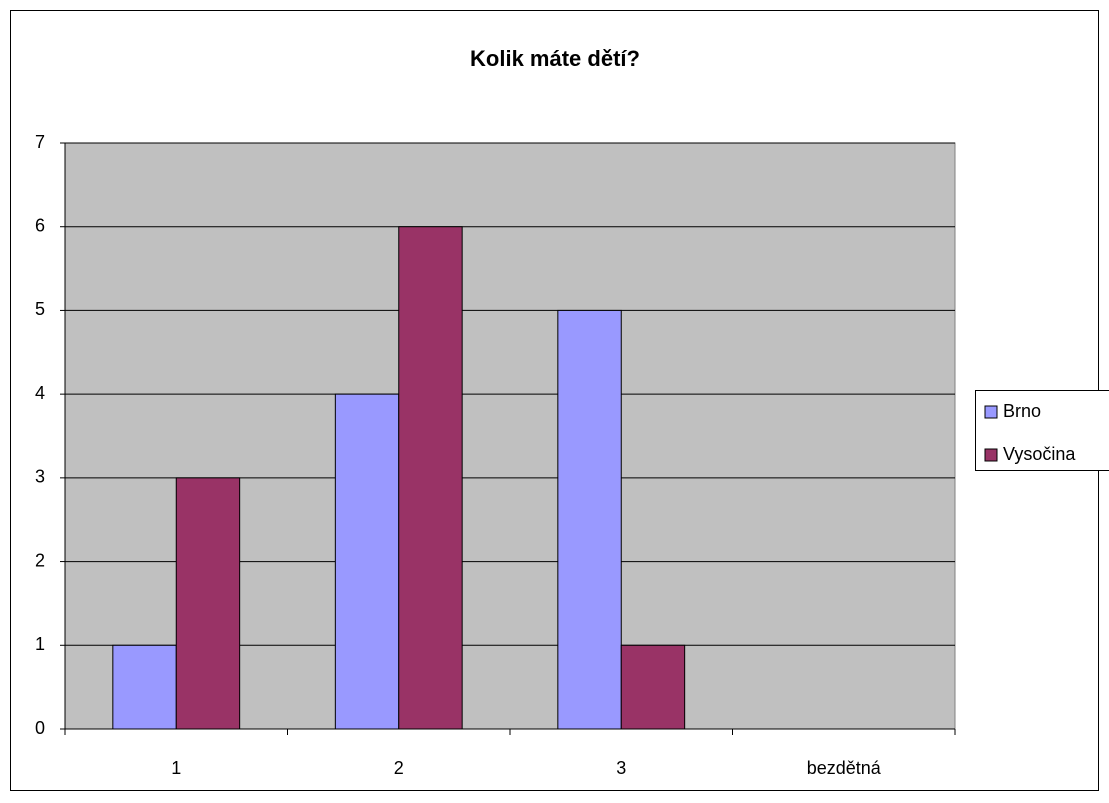 This screenshot has width=1109, height=803. What do you see at coordinates (1022, 411) in the screenshot?
I see `legend-label: Brno` at bounding box center [1022, 411].